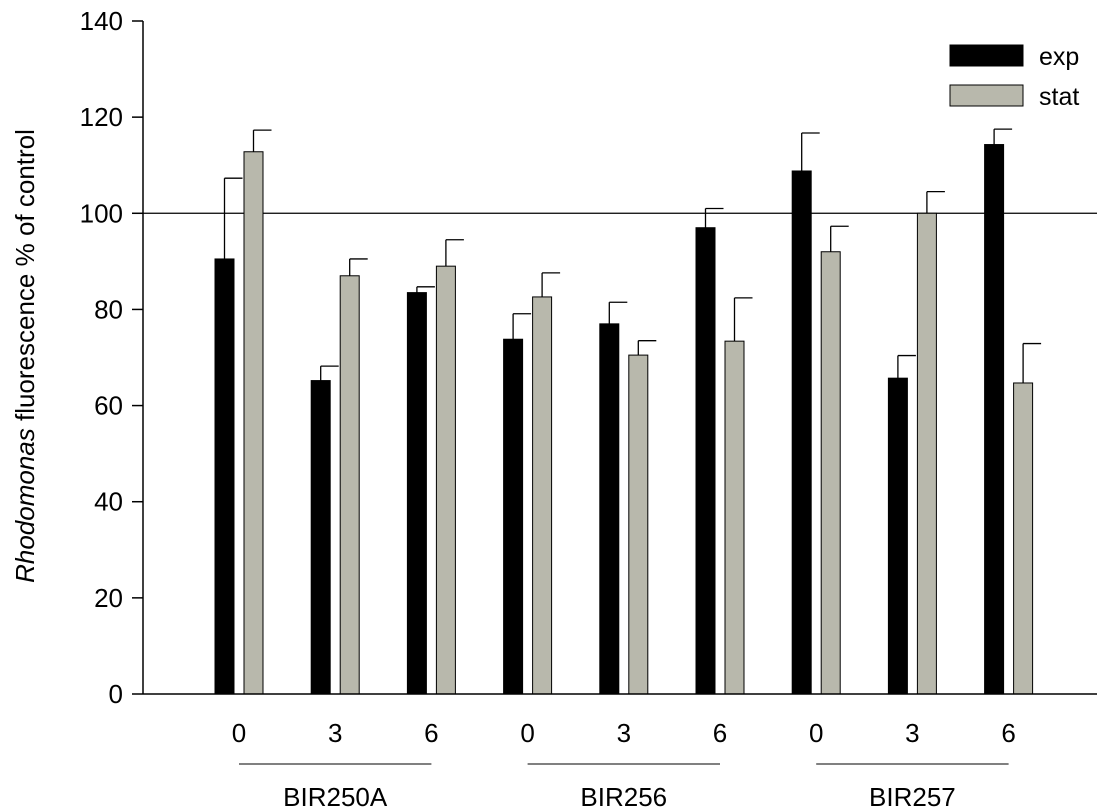  Describe the element at coordinates (1014, 77) in the screenshot. I see `legend: exp stat` at that location.